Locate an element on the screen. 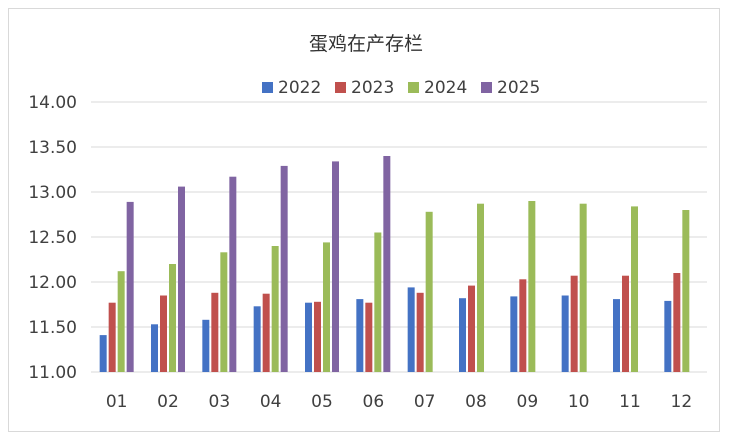 The height and width of the screenshot is (440, 729). x-tick-label: 02 is located at coordinates (168, 402).